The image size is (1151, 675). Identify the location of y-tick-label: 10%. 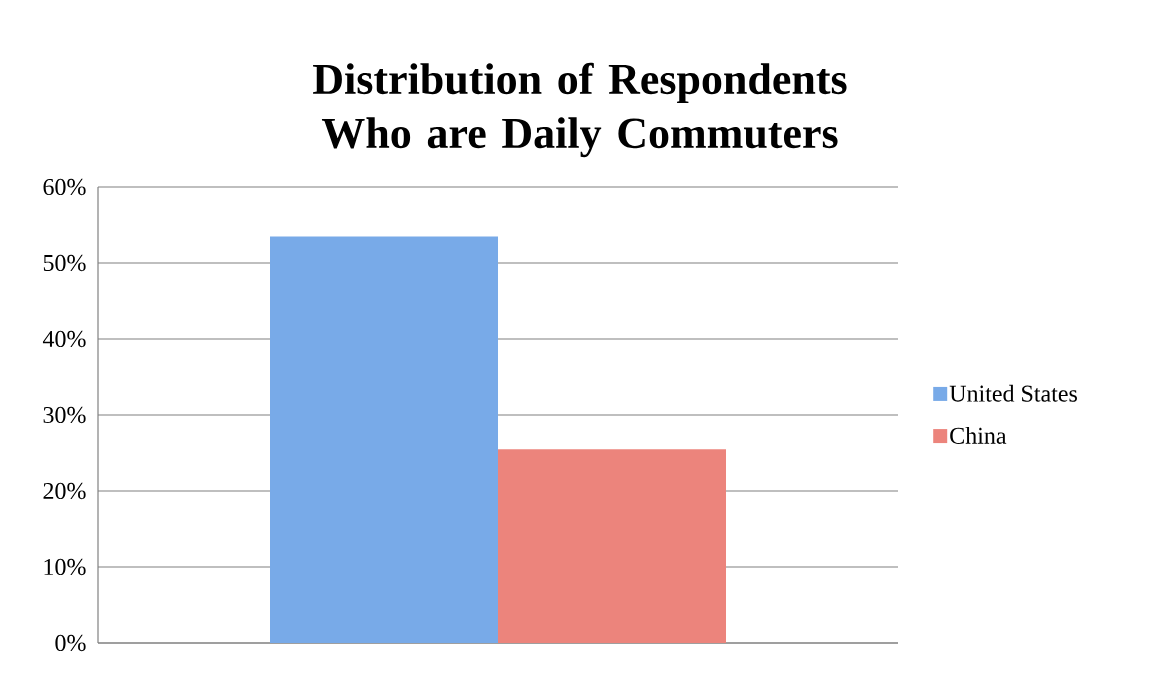
(65, 567).